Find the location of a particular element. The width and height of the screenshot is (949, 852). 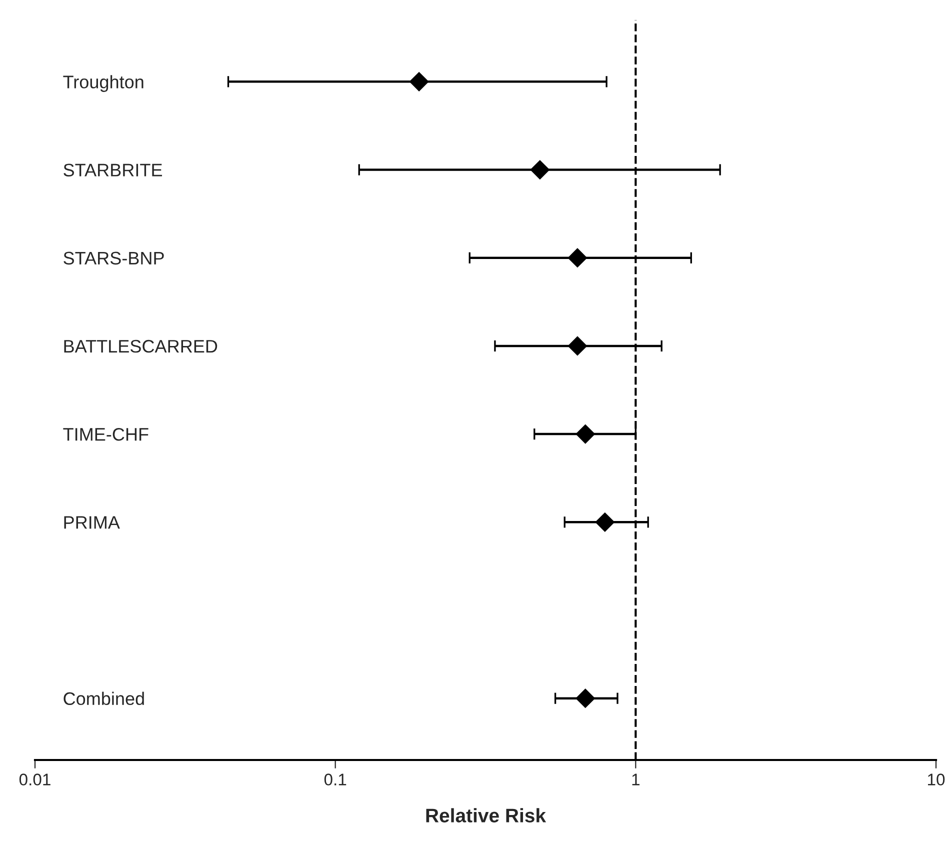

y-tick-label: STARBRITE is located at coordinates (113, 170).